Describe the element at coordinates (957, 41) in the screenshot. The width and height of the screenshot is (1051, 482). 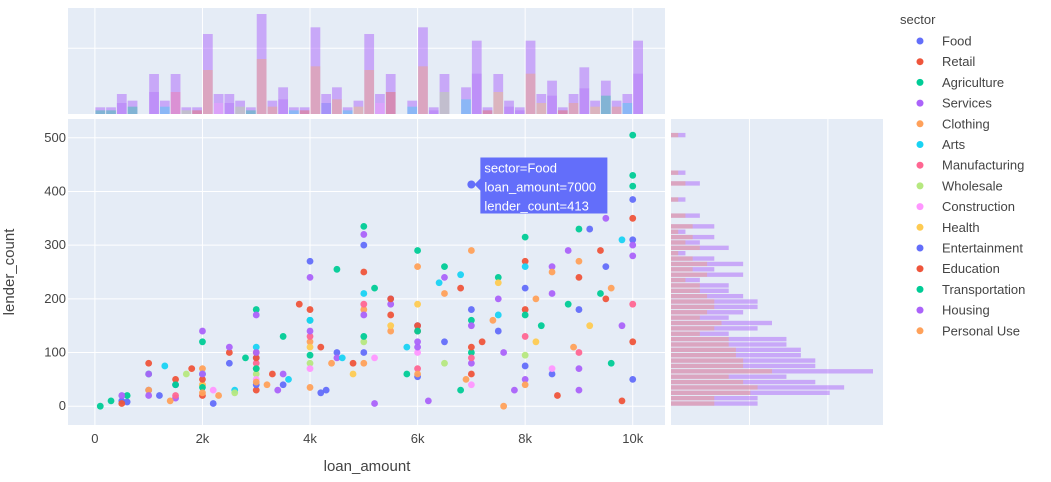
I see `legend-item-label: Food` at that location.